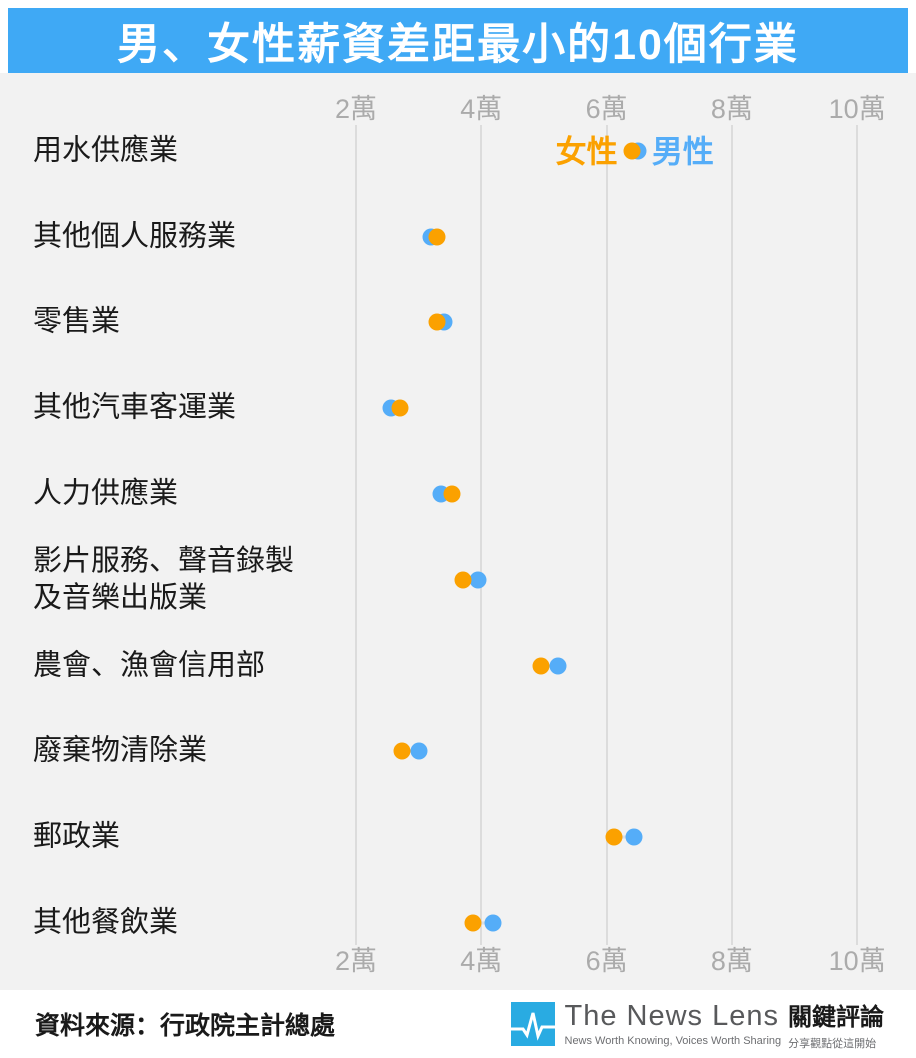  What do you see at coordinates (106, 493) in the screenshot?
I see `category-label: 人力供應業` at bounding box center [106, 493].